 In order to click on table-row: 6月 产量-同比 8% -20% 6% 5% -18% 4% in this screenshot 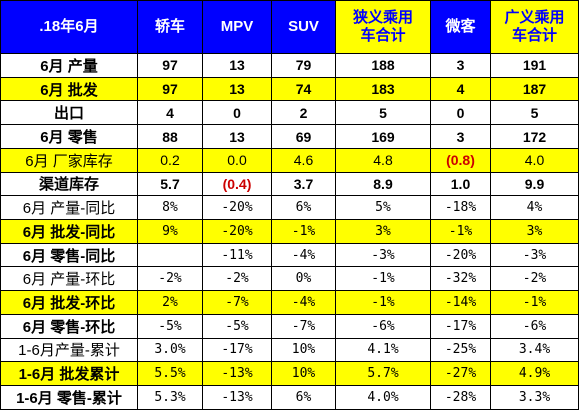, I will do `click(289, 208)`.